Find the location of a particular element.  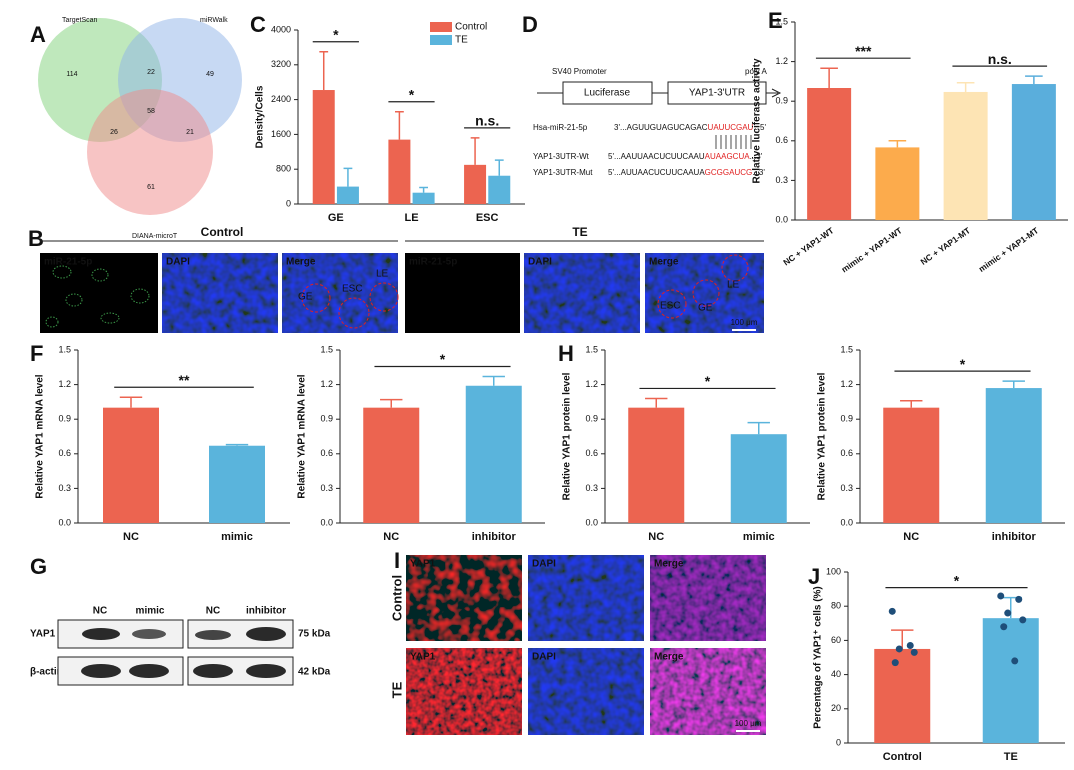

promoter-label: SV40 Promoter is located at coordinates (579, 71).